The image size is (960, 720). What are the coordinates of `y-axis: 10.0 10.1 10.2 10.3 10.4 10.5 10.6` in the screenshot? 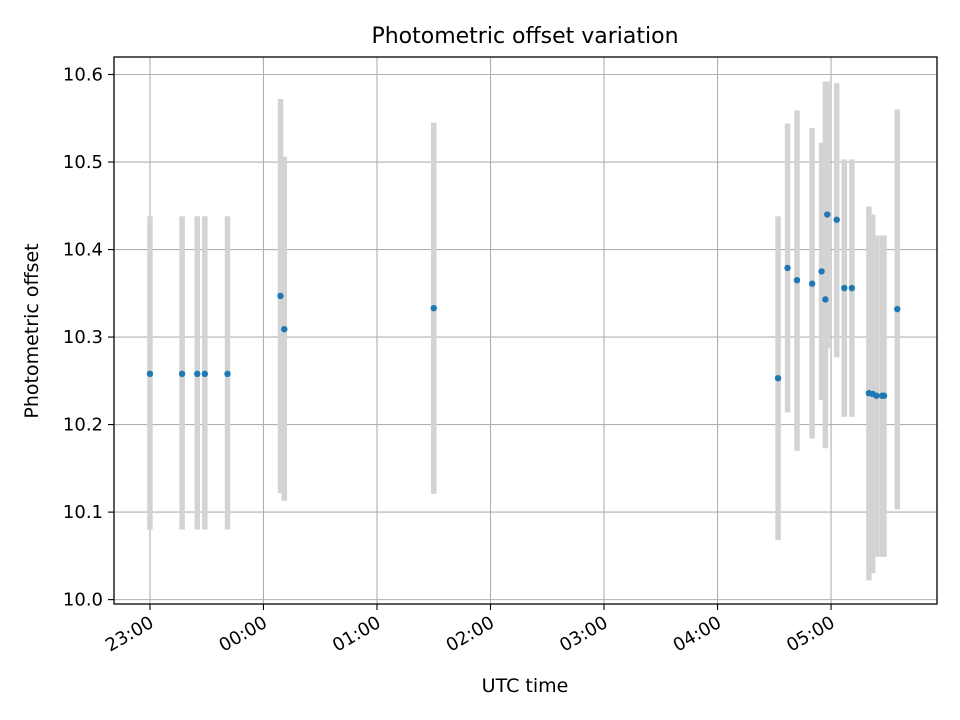 It's located at (88, 338).